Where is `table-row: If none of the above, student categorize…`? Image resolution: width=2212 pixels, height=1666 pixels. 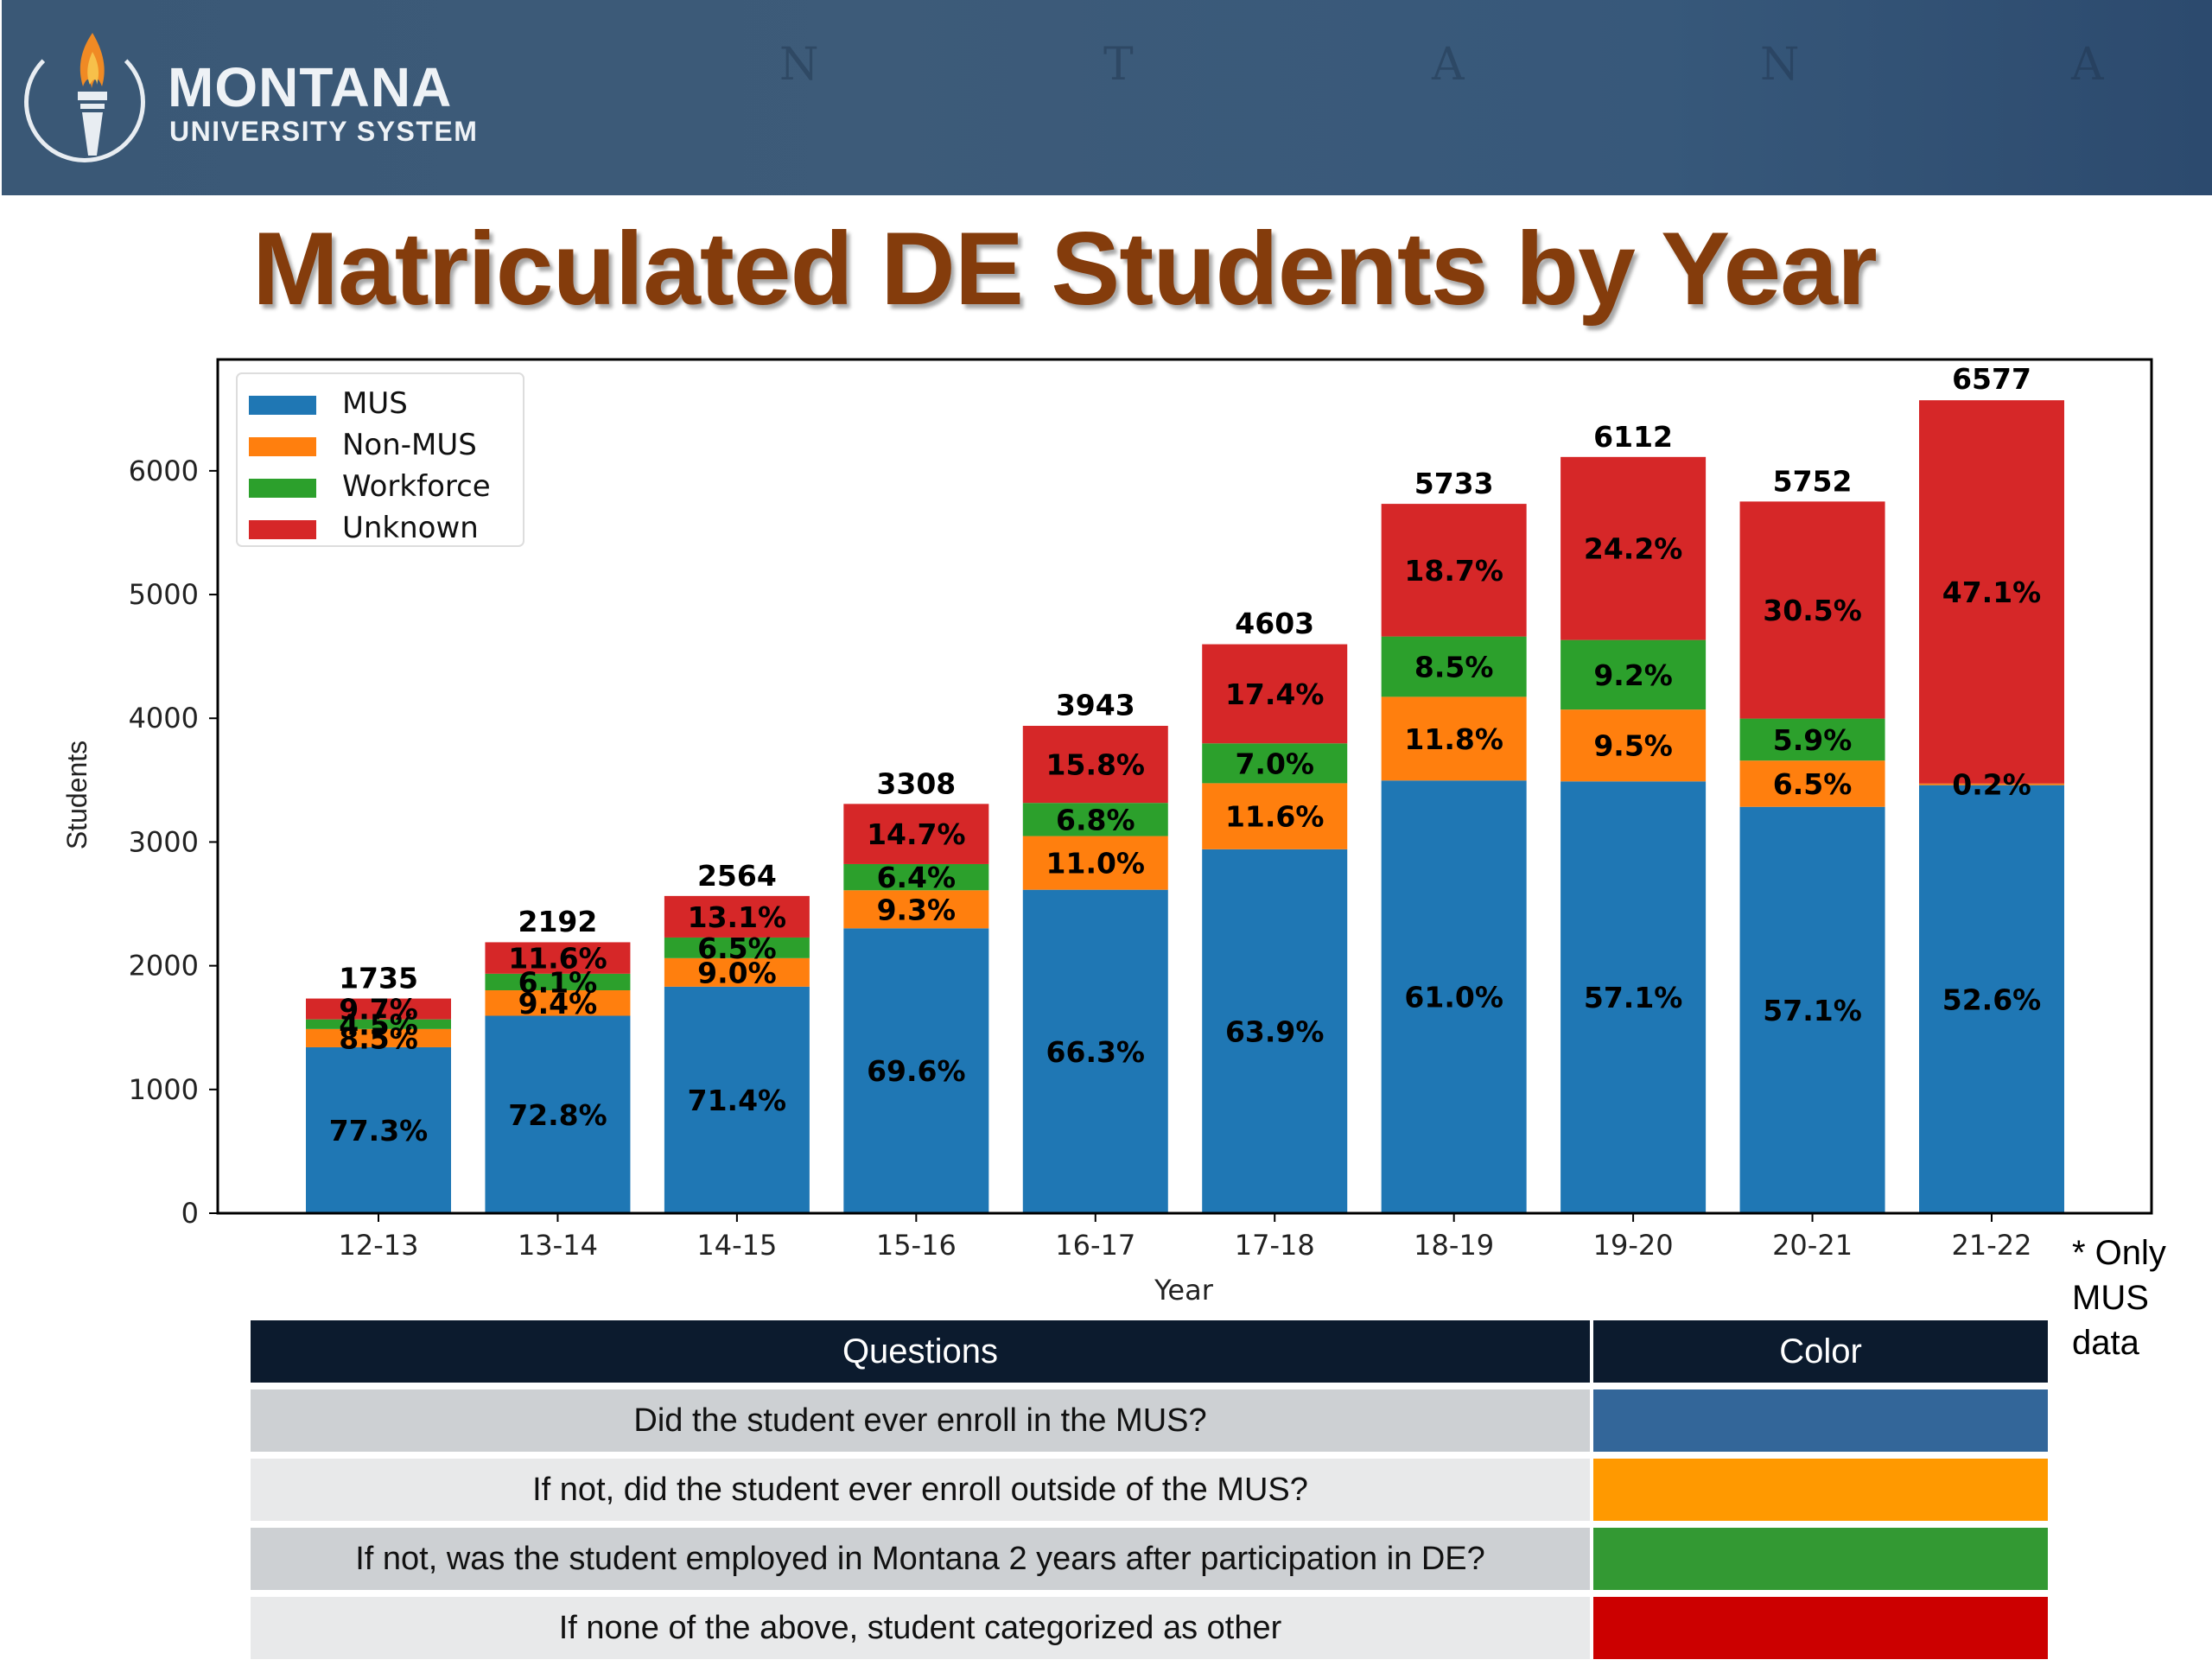 table-row: If none of the above, student categorize… is located at coordinates (1149, 1628).